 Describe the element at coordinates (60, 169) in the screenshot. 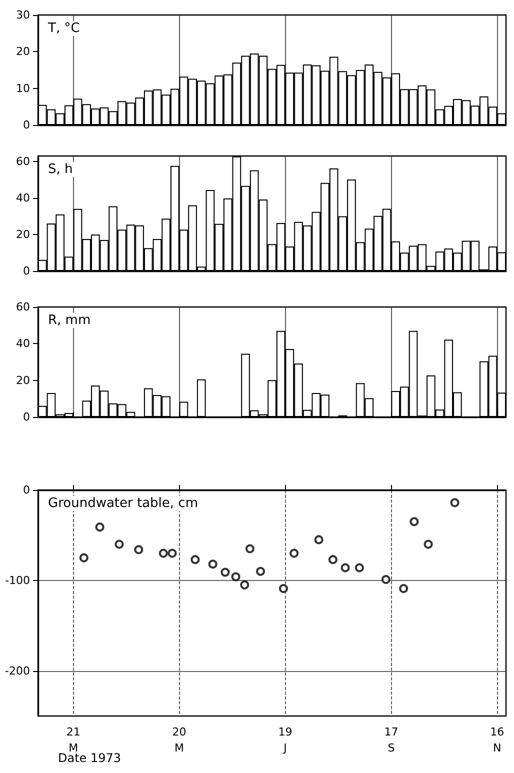

I see `y-axis-title: S, h` at that location.